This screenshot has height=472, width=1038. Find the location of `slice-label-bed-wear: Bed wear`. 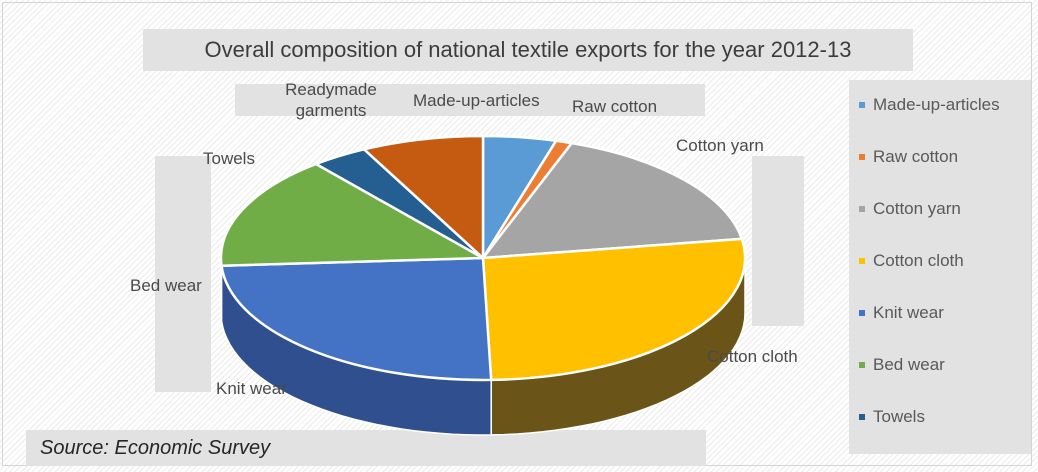

slice-label-bed-wear: Bed wear is located at coordinates (166, 285).